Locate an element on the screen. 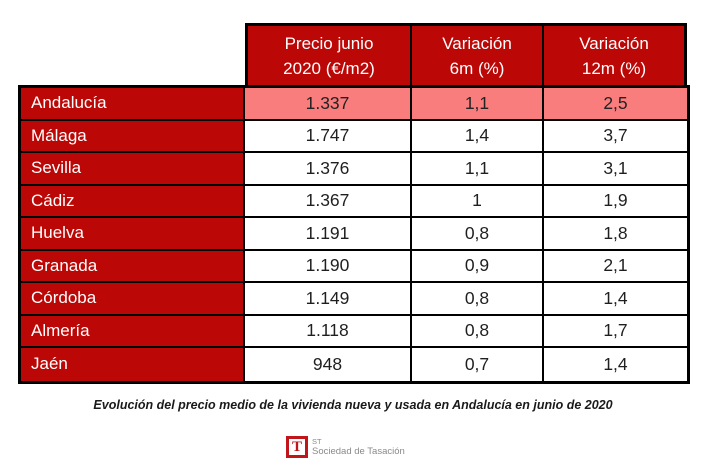  logo-company-name: Sociedad de Tasación is located at coordinates (358, 451).